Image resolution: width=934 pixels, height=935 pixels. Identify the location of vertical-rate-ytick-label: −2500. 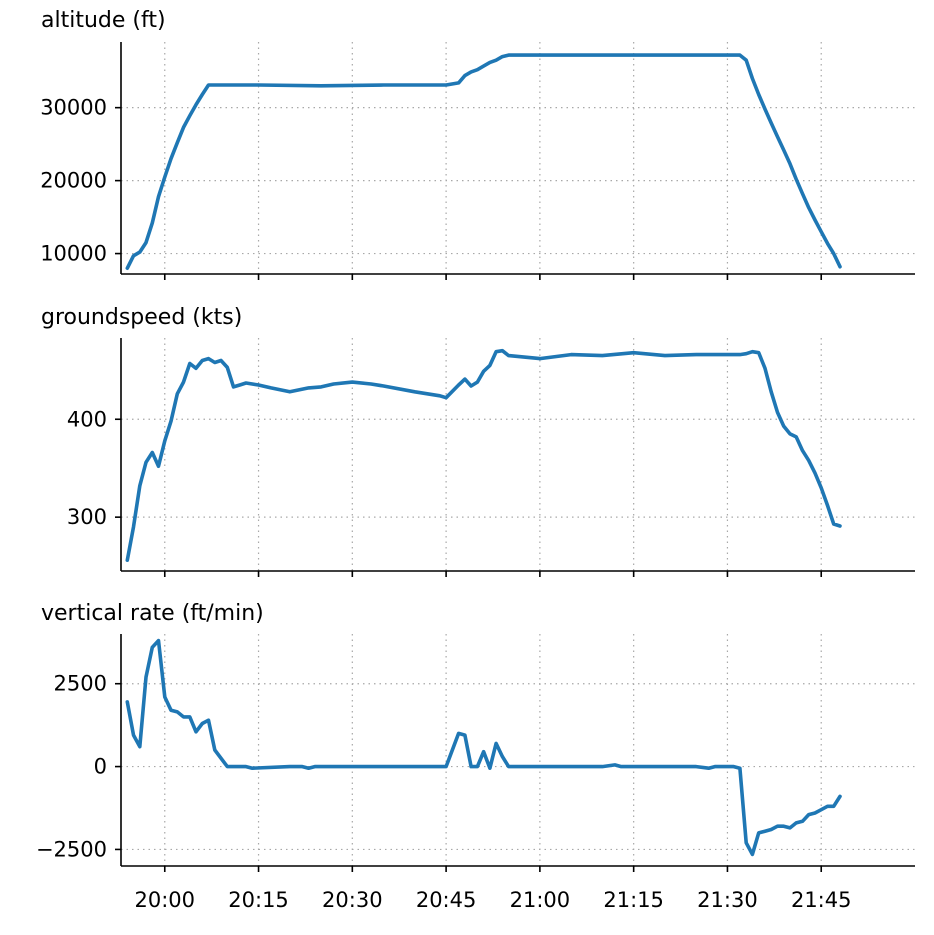
(71, 849).